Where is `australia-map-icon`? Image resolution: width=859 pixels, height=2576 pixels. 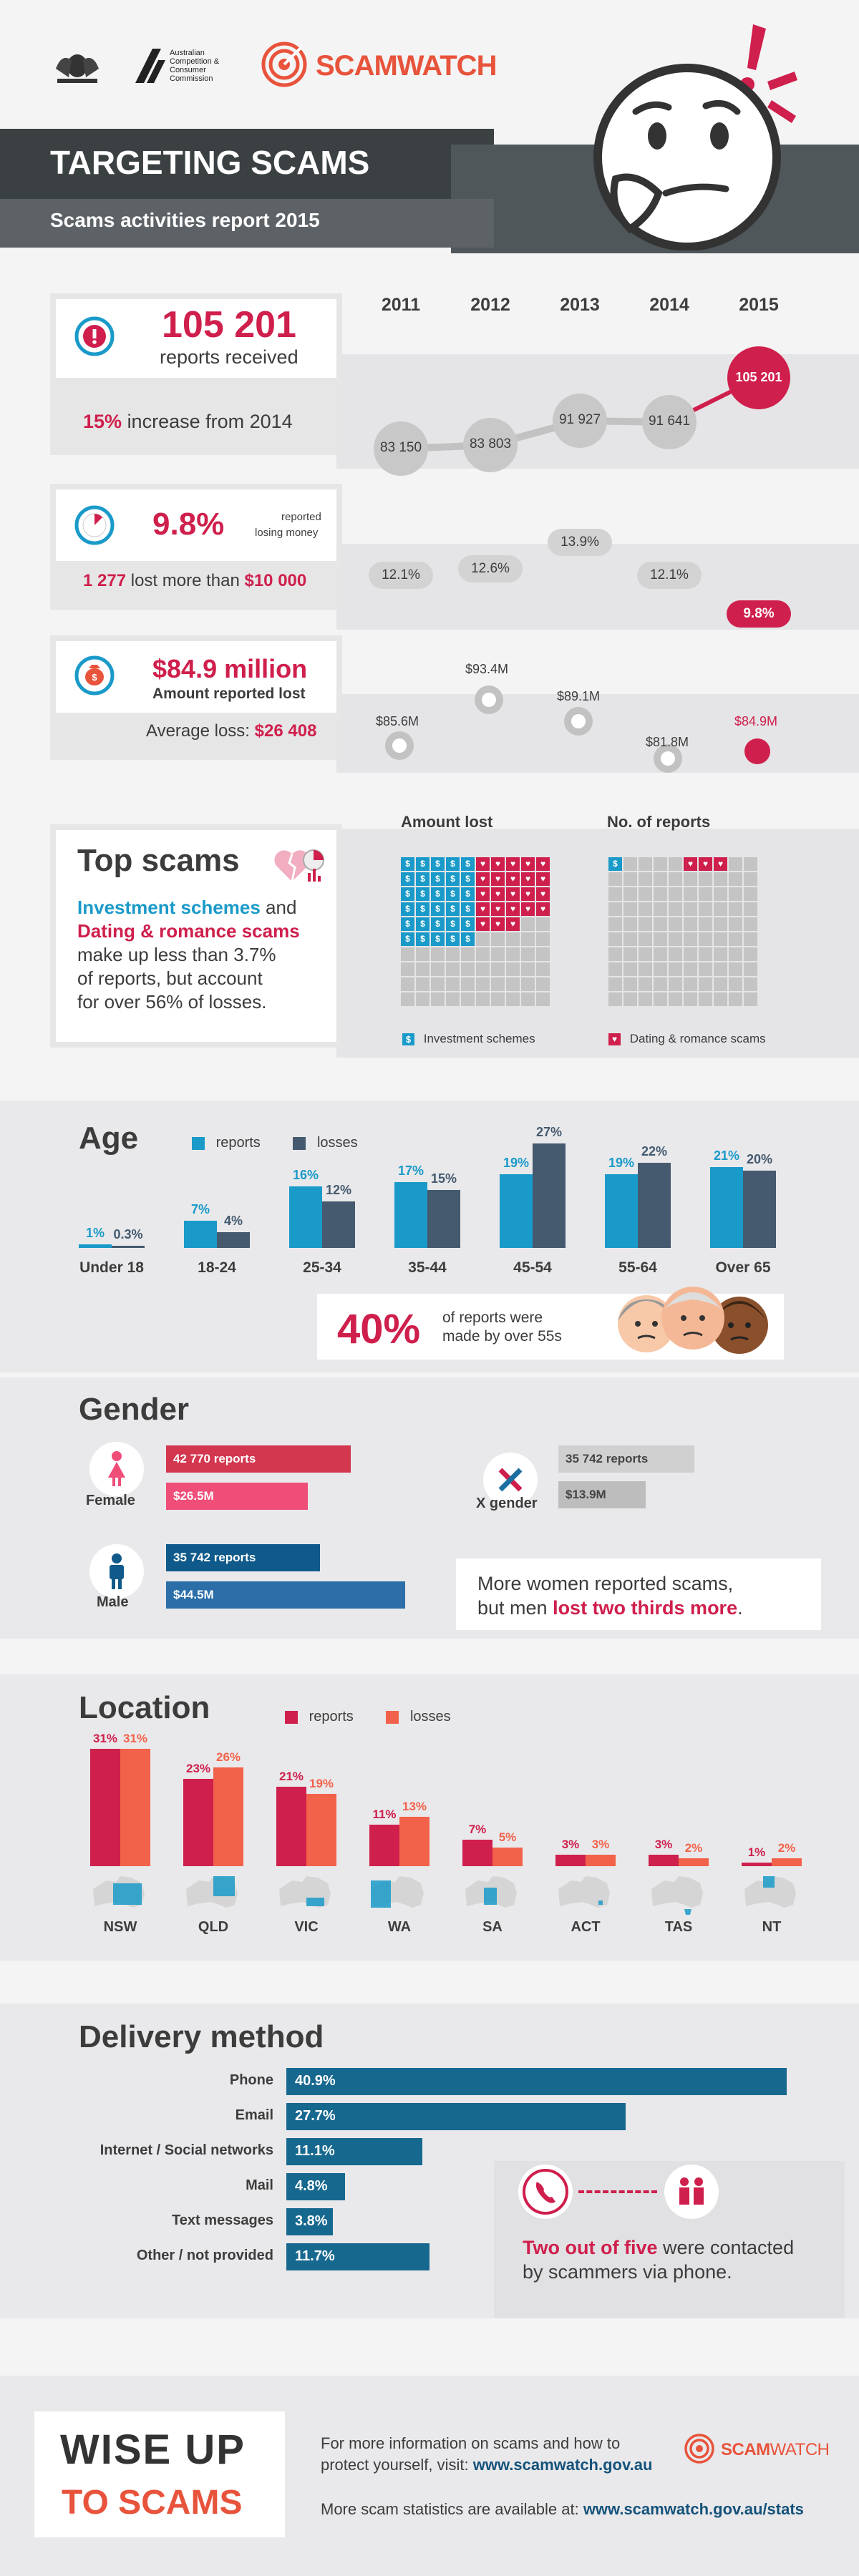 australia-map-icon is located at coordinates (399, 1896).